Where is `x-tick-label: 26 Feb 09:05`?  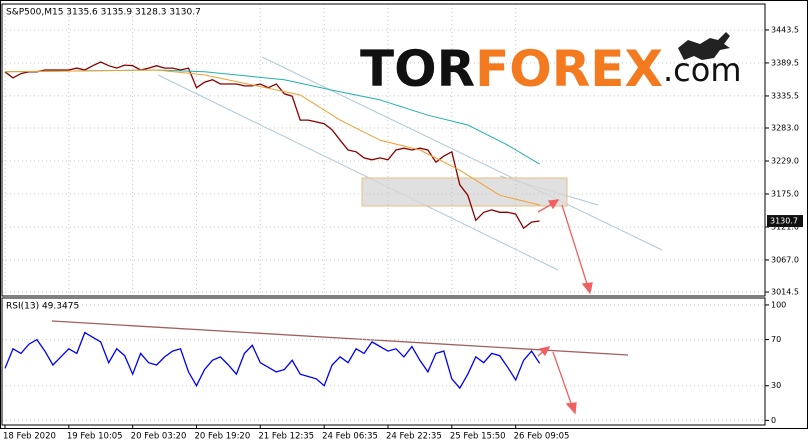 x-tick-label: 26 Feb 09:05 is located at coordinates (542, 437).